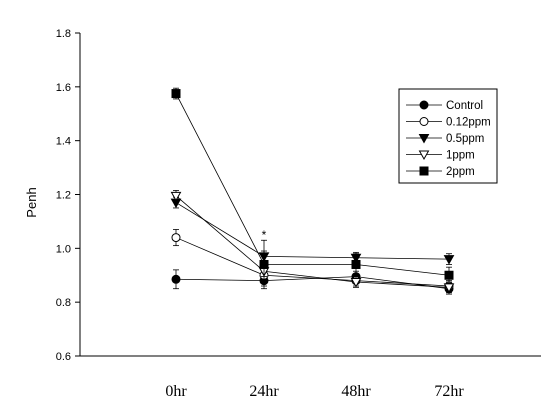 The height and width of the screenshot is (406, 549). I want to click on x-tick-label: 24hr, so click(264, 391).